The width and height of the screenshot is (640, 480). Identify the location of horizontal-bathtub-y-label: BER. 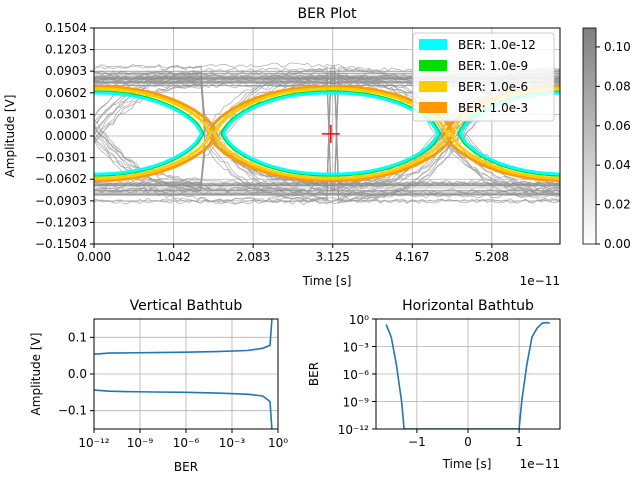
(314, 374).